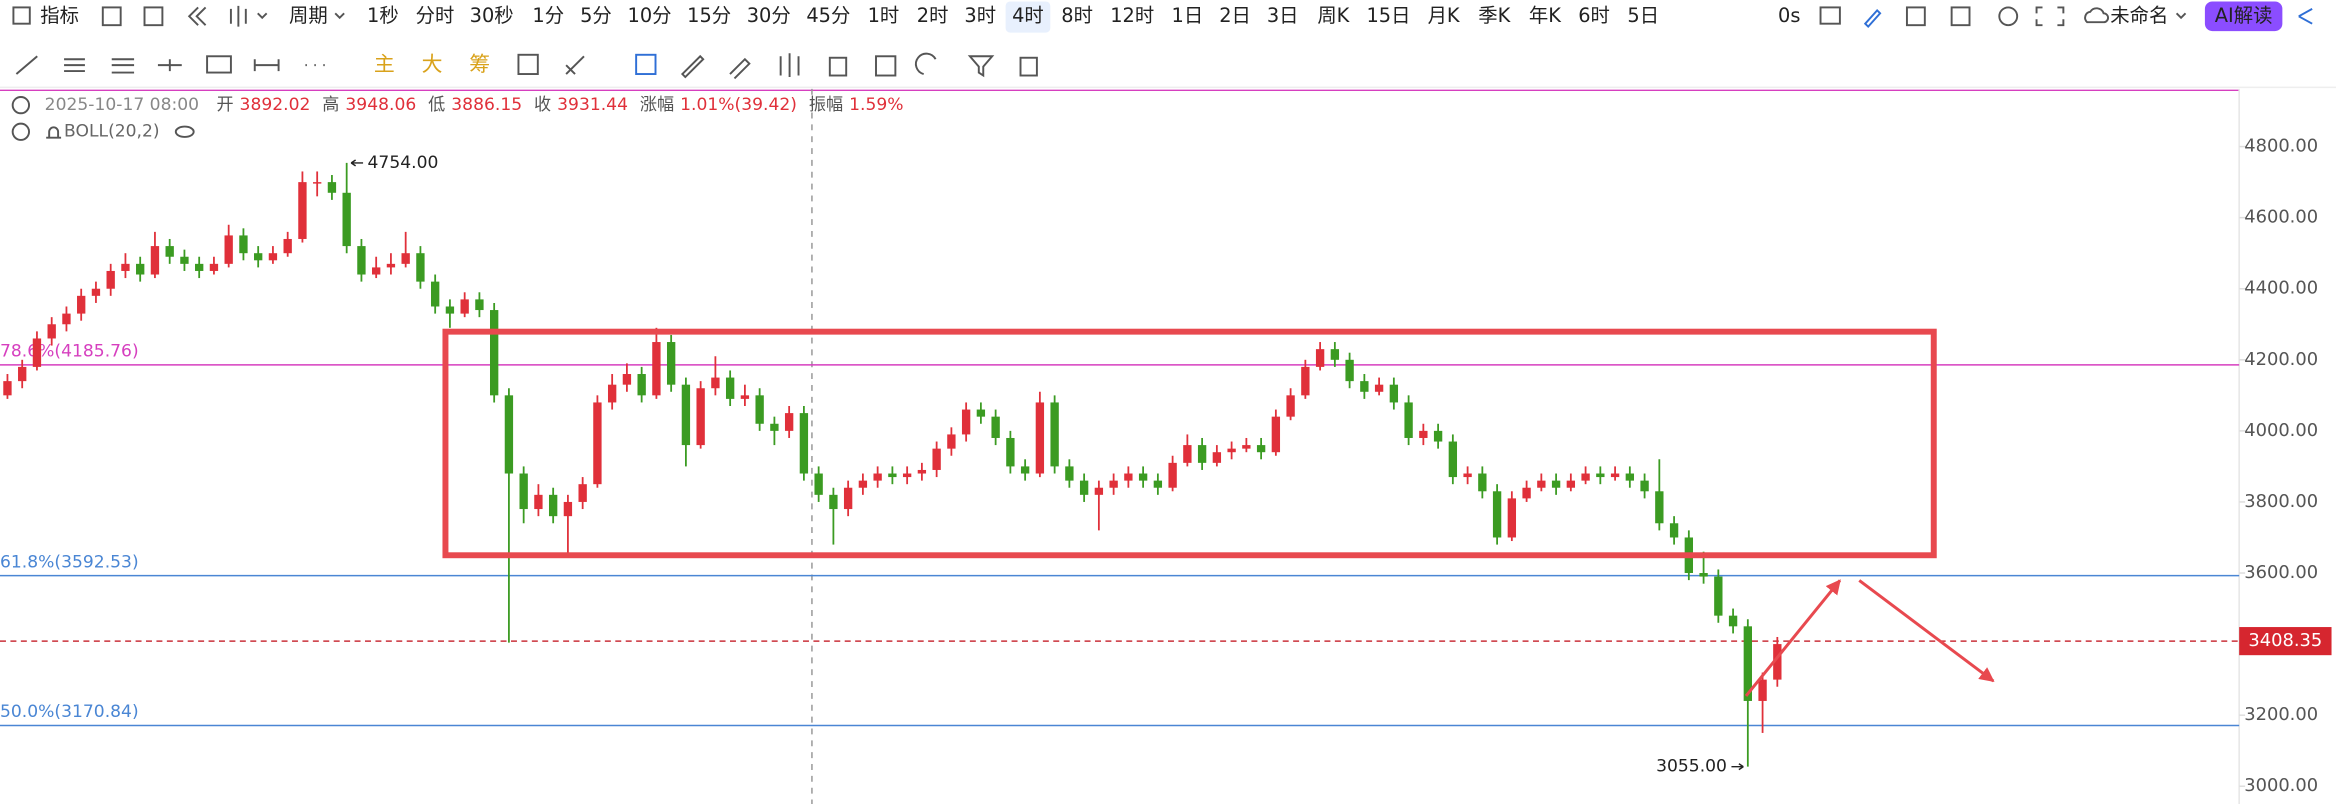  Describe the element at coordinates (980, 15) in the screenshot. I see `interval-button: 3时` at that location.